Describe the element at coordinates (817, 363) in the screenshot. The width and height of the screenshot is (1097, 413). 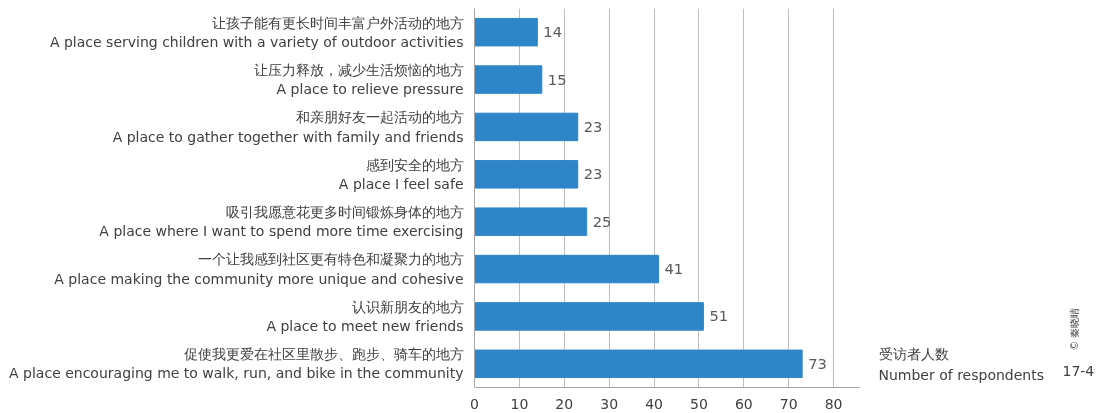
I see `data-label: 73` at that location.